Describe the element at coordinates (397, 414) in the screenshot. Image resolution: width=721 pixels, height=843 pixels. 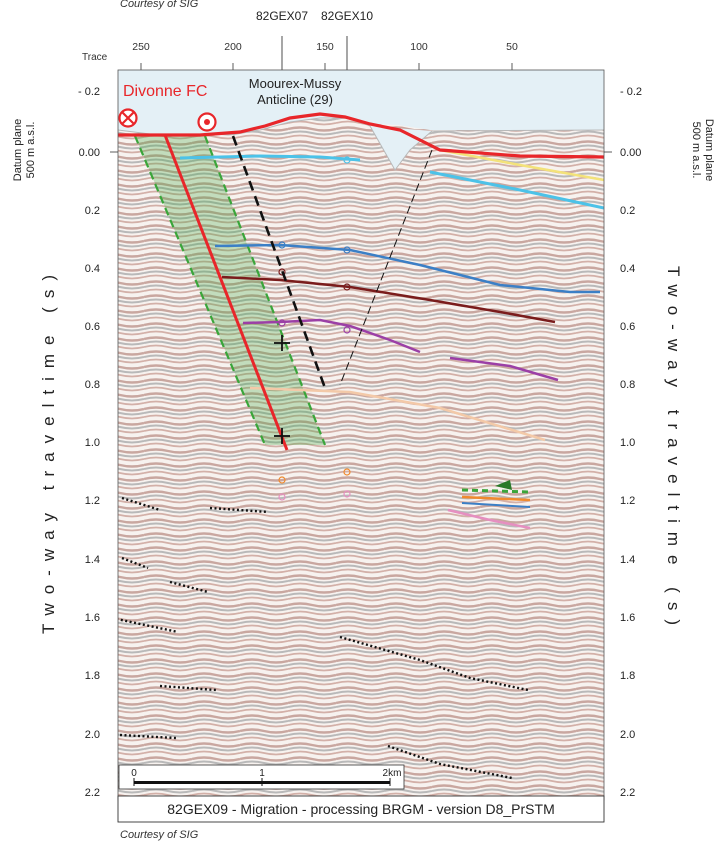
I see `horizon-peach` at that location.